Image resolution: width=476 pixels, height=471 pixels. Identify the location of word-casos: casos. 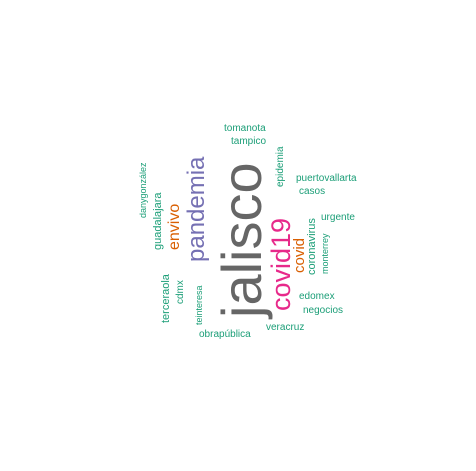
(312, 191).